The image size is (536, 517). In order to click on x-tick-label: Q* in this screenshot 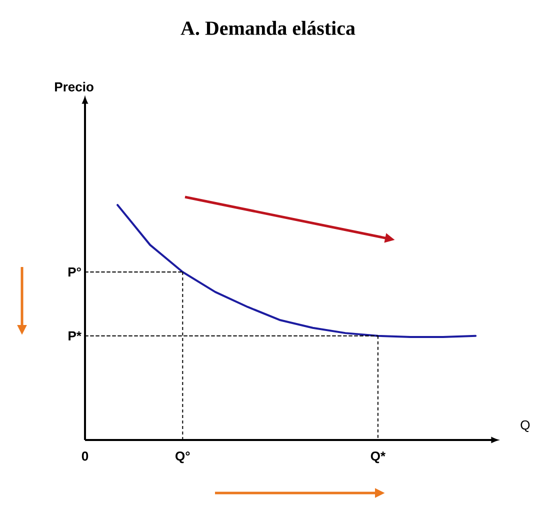, I will do `click(378, 458)`.